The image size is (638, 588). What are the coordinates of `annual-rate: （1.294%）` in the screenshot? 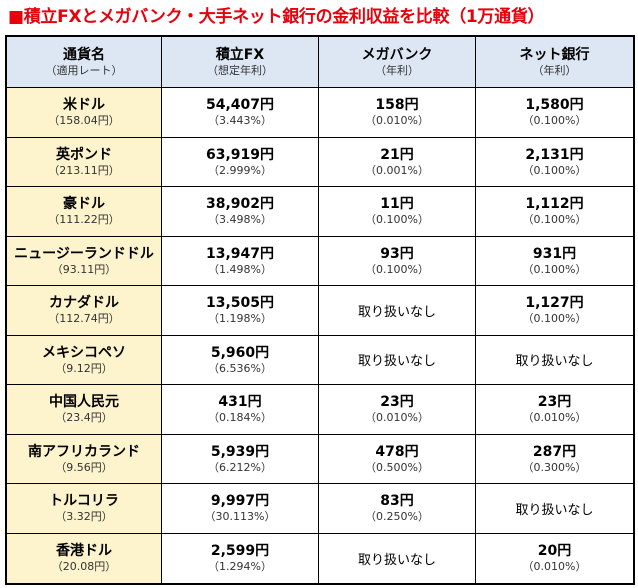 It's located at (240, 567).